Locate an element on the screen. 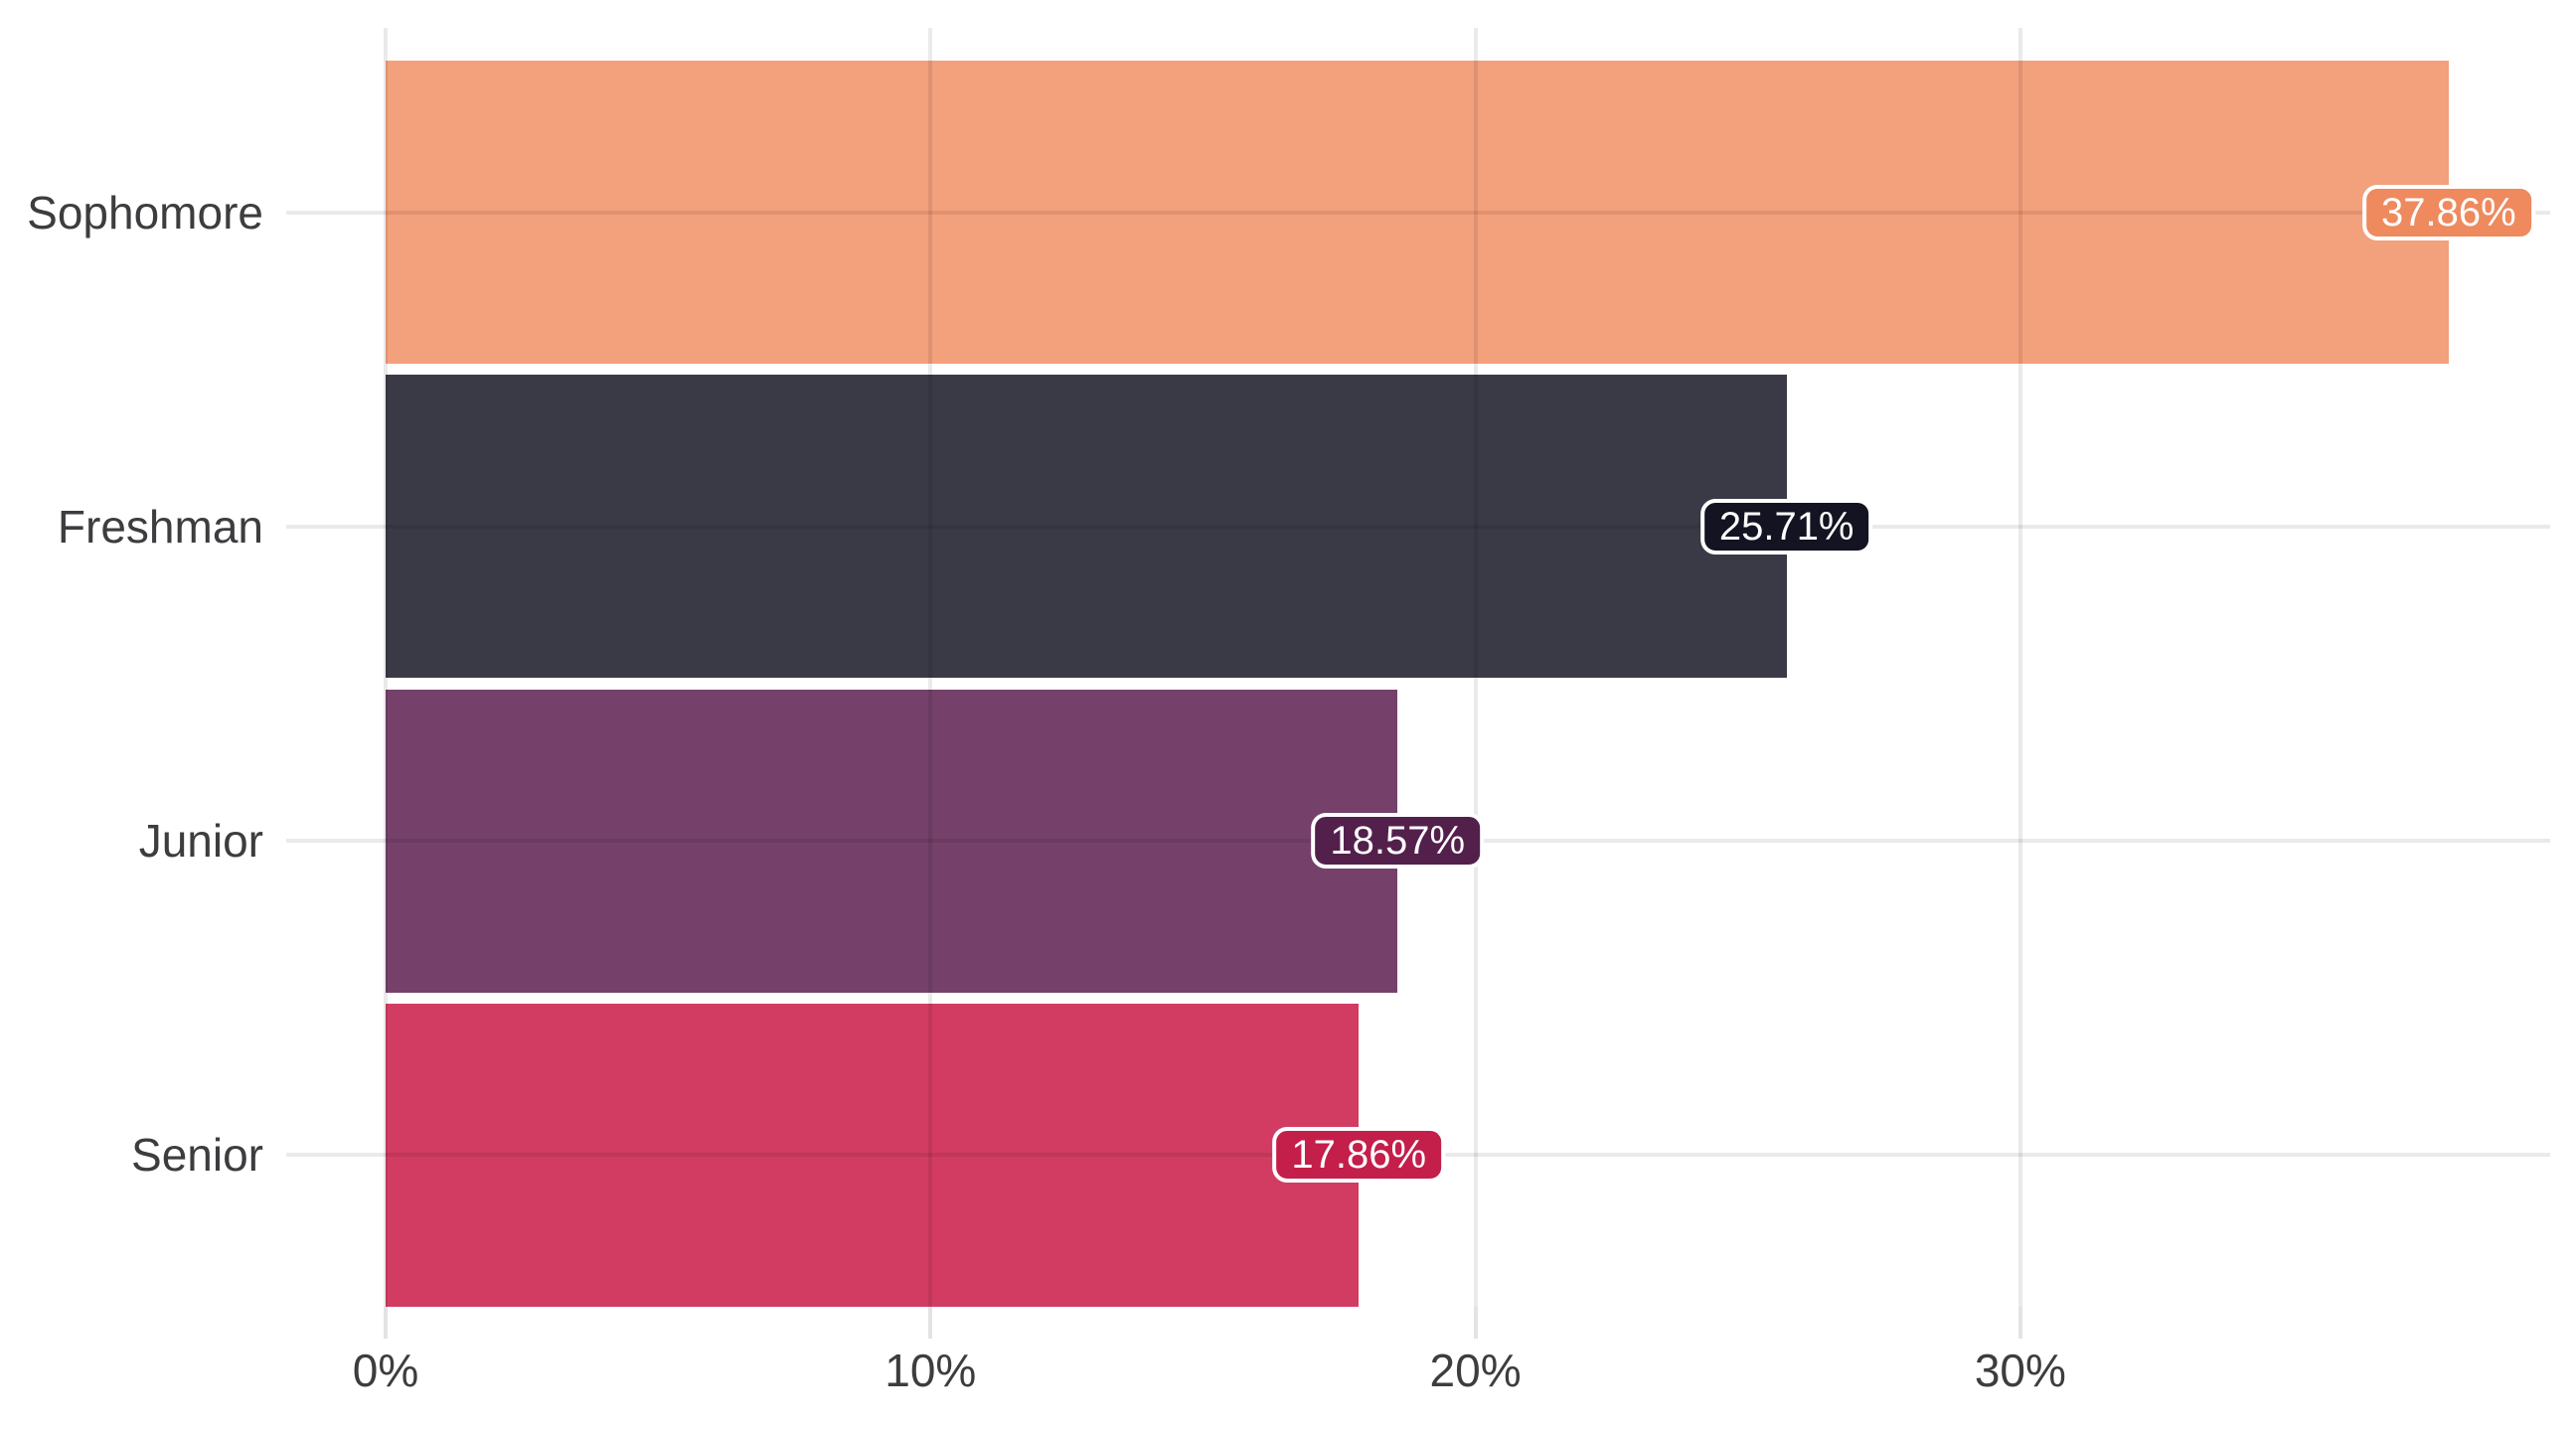 The height and width of the screenshot is (1431, 2576). category-label: Freshman is located at coordinates (160, 527).